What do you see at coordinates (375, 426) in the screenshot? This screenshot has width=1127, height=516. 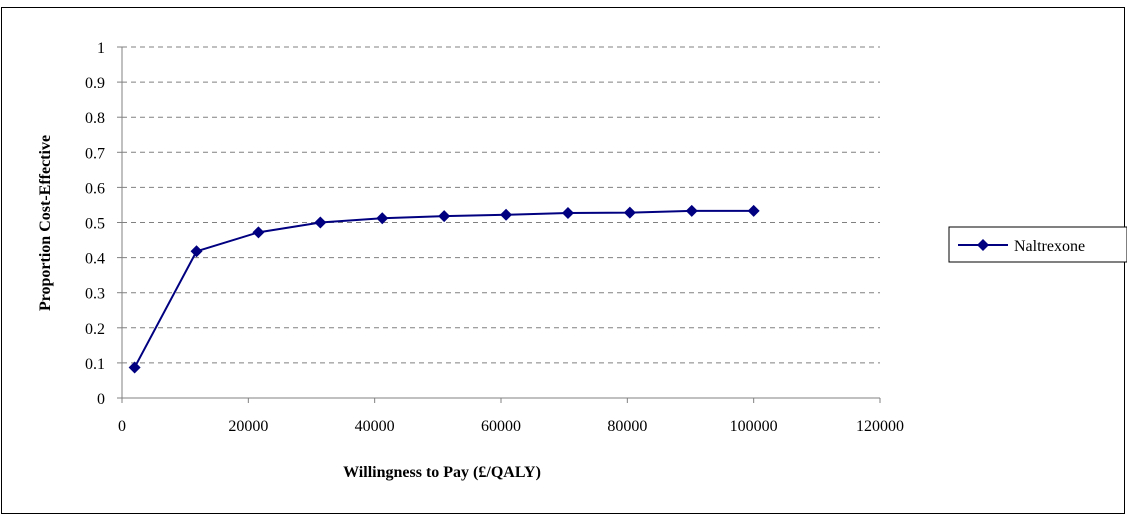 I see `x-tick-label: 40000` at bounding box center [375, 426].